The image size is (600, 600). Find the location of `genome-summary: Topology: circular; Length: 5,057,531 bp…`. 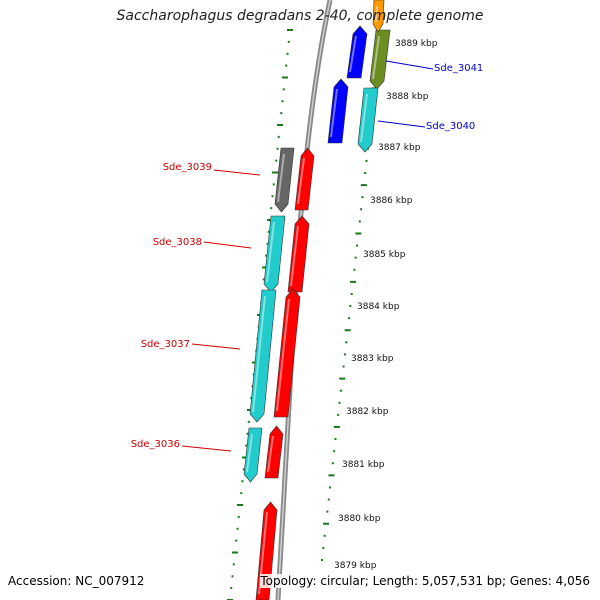

genome-summary: Topology: circular; Length: 5,057,531 bp… is located at coordinates (425, 581).